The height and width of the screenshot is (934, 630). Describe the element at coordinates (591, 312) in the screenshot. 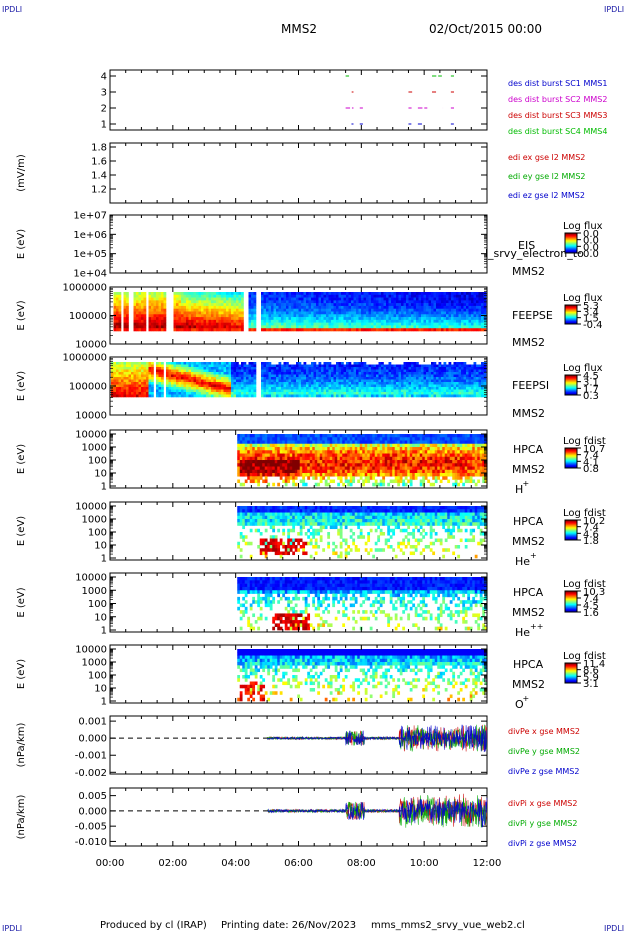

I see `colorbar-tick-label: 3.4` at that location.